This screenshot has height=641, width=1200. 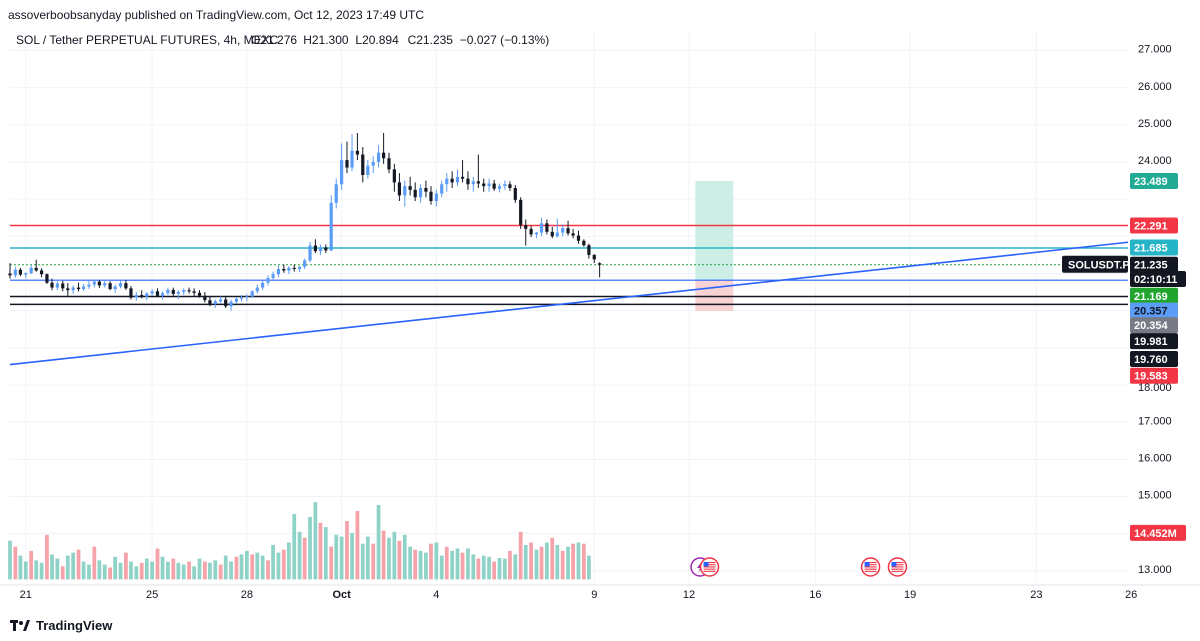 What do you see at coordinates (147, 40) in the screenshot?
I see `symbol-title: SOL / Tether PERPETUAL FUTURES, 4h, MEXC` at bounding box center [147, 40].